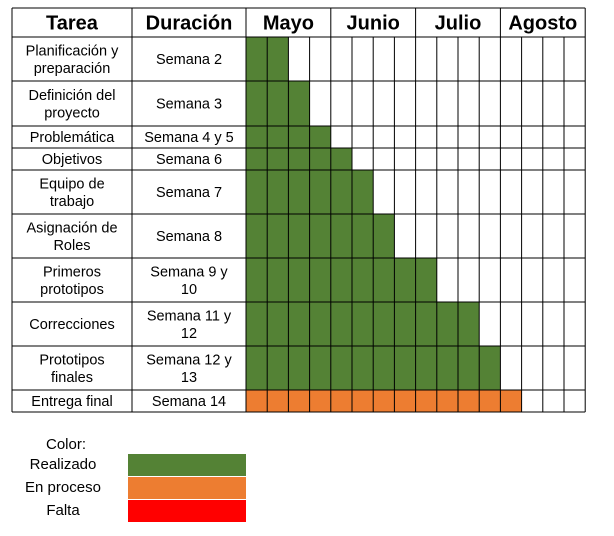 This screenshot has height=536, width=614. What do you see at coordinates (72, 51) in the screenshot?
I see `task-label-1-line: Planificación y` at bounding box center [72, 51].